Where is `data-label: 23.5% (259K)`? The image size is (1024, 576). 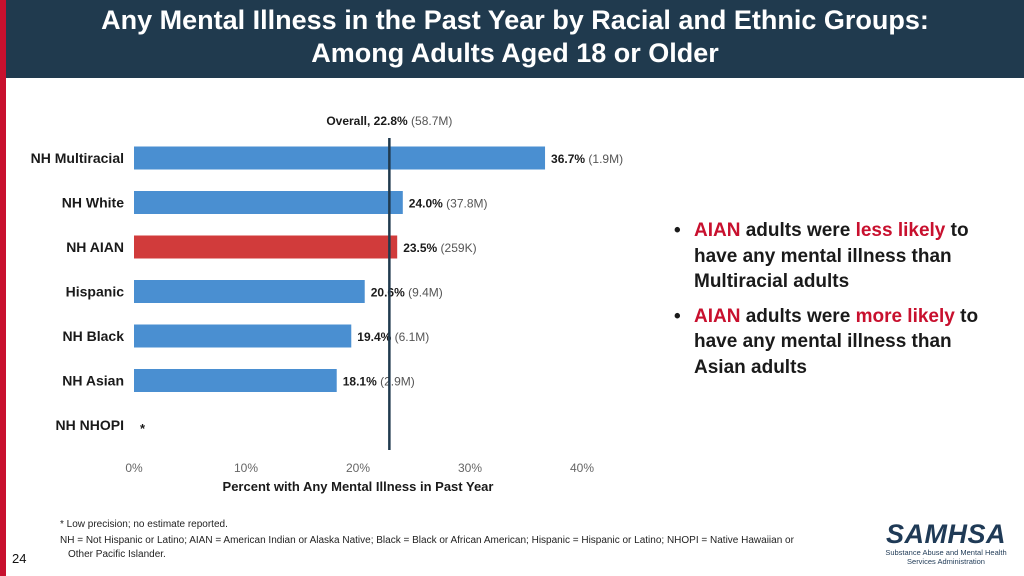
data-label: 23.5% (259K) is located at coordinates (439, 248).